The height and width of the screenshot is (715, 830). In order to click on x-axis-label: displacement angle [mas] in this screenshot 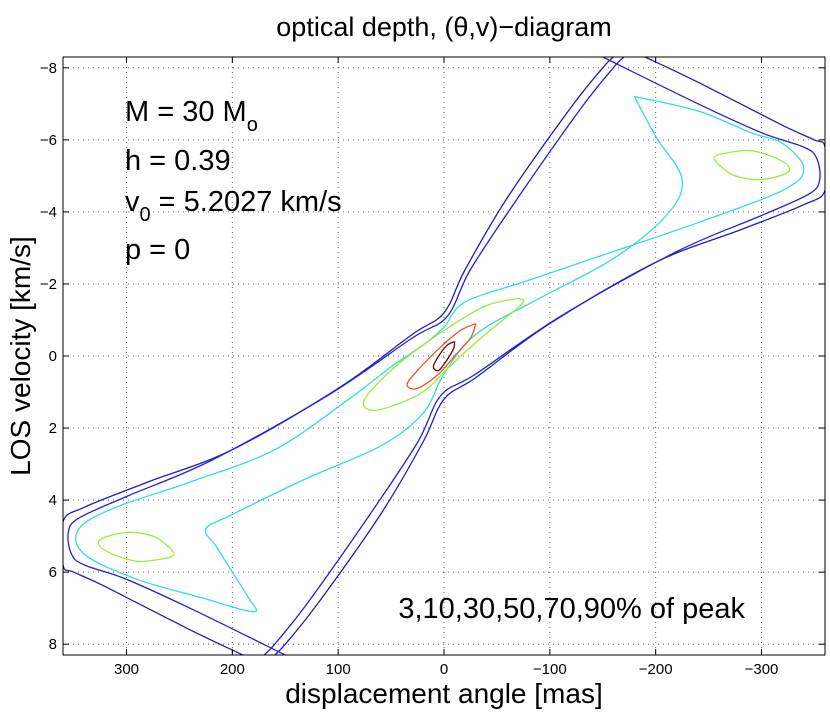, I will do `click(444, 693)`.